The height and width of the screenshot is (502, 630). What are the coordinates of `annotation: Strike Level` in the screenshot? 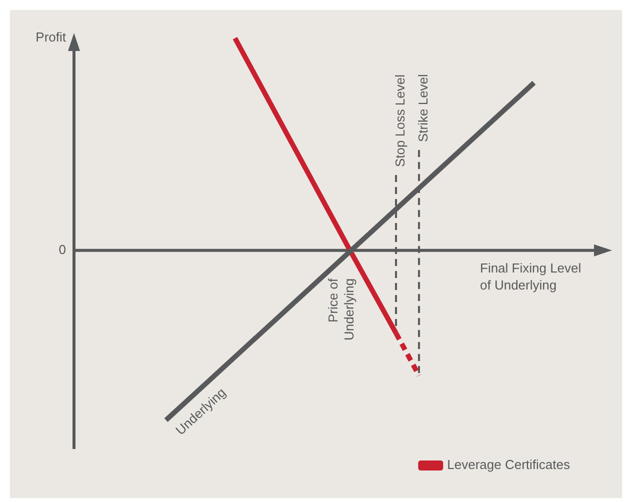 It's located at (423, 108).